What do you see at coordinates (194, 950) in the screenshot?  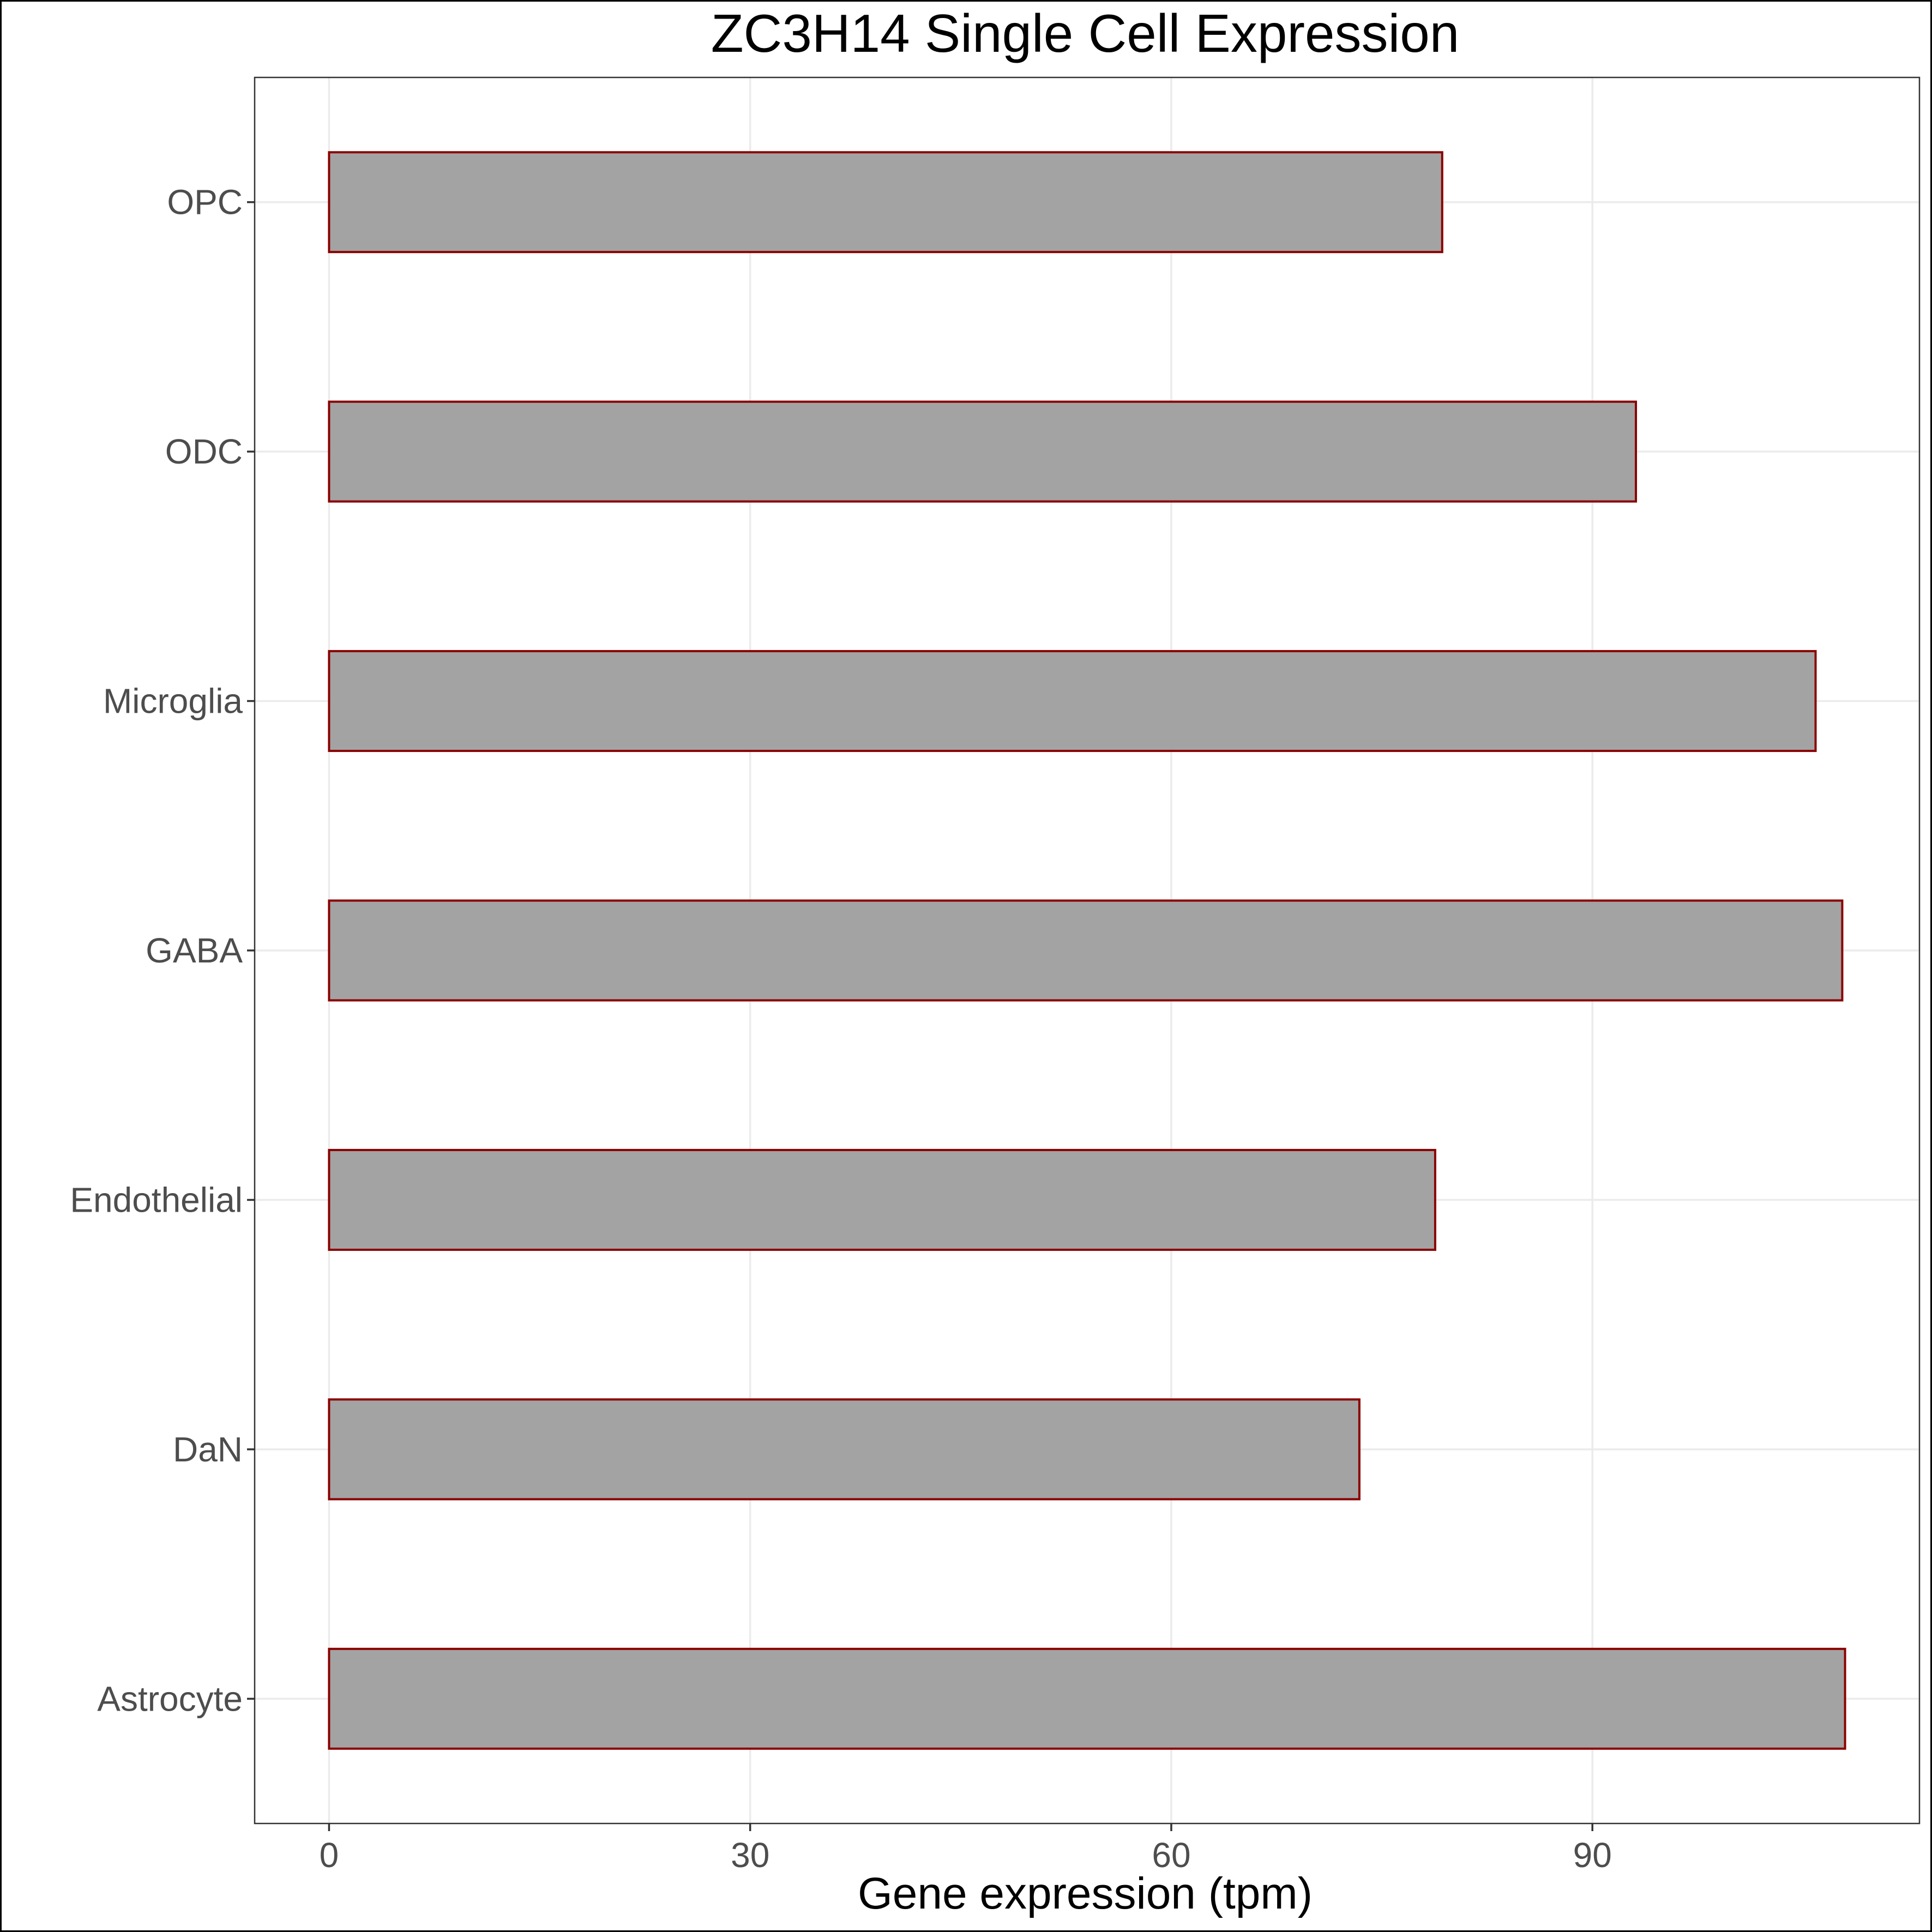 I see `y-tick-label: GABA` at bounding box center [194, 950].